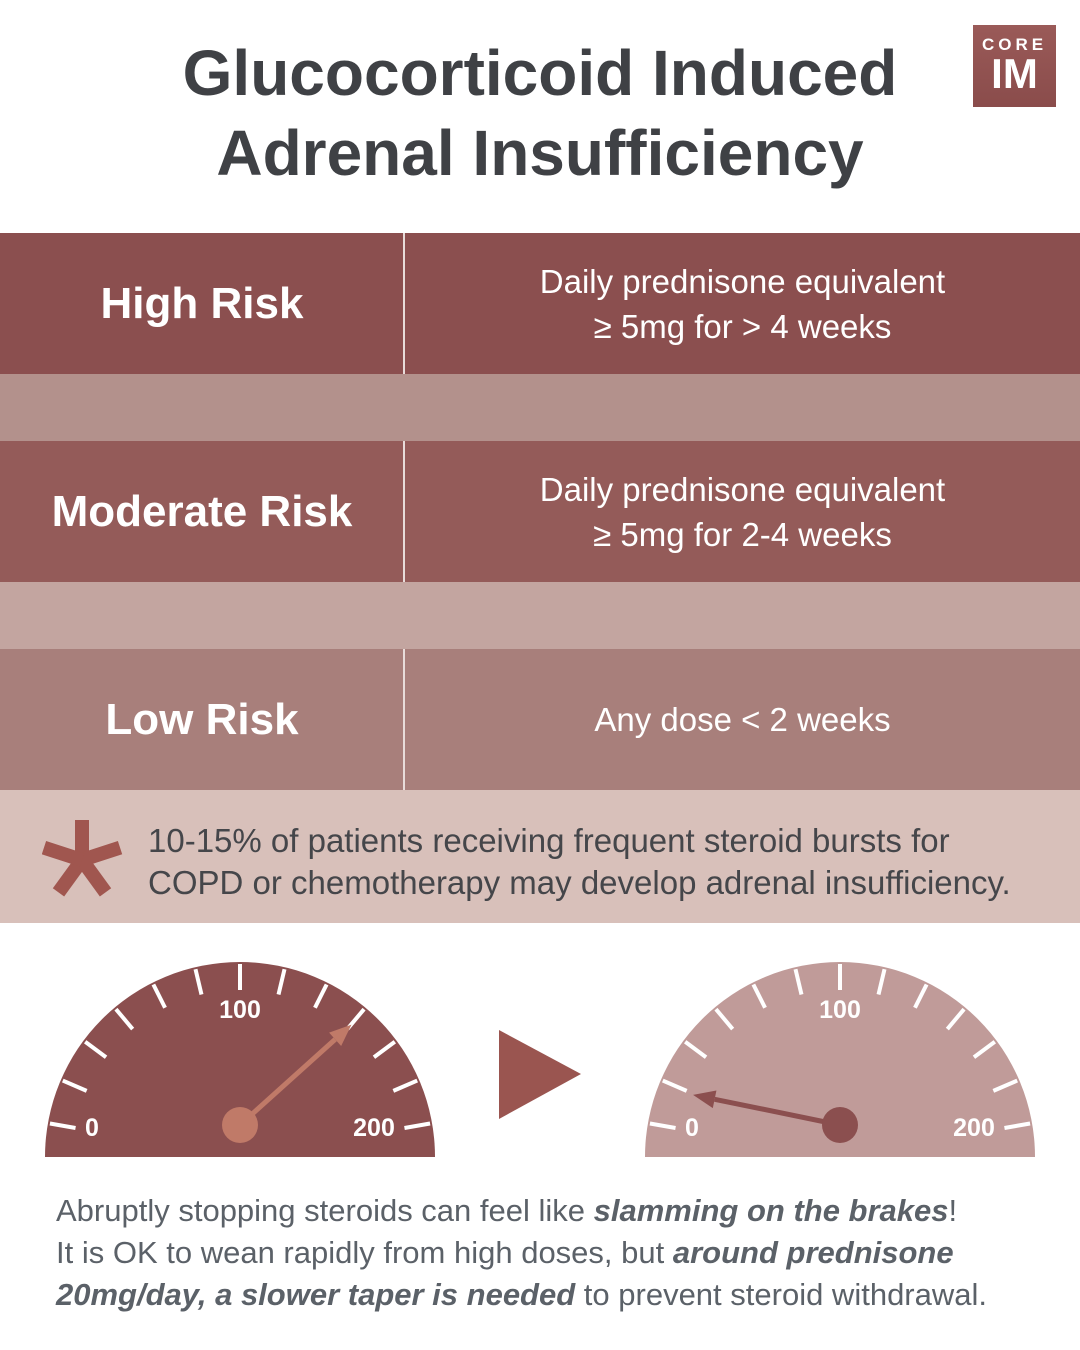 The width and height of the screenshot is (1080, 1350). I want to click on risk-label: Moderate Risk, so click(202, 511).